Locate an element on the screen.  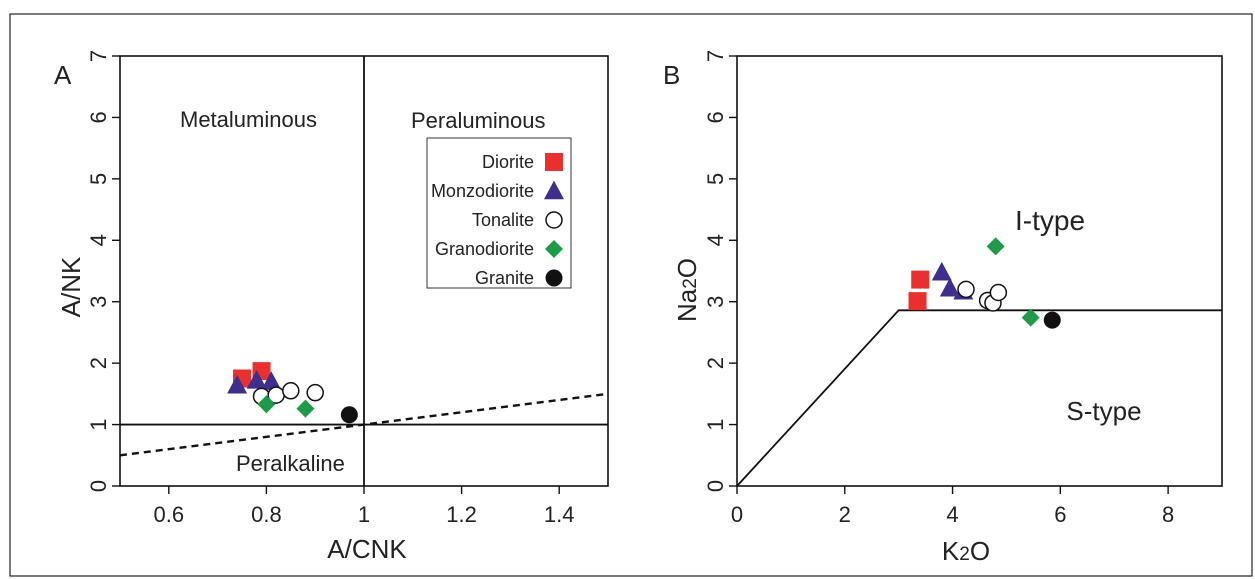
panel-b-x-tick-label: 4 is located at coordinates (952, 514).